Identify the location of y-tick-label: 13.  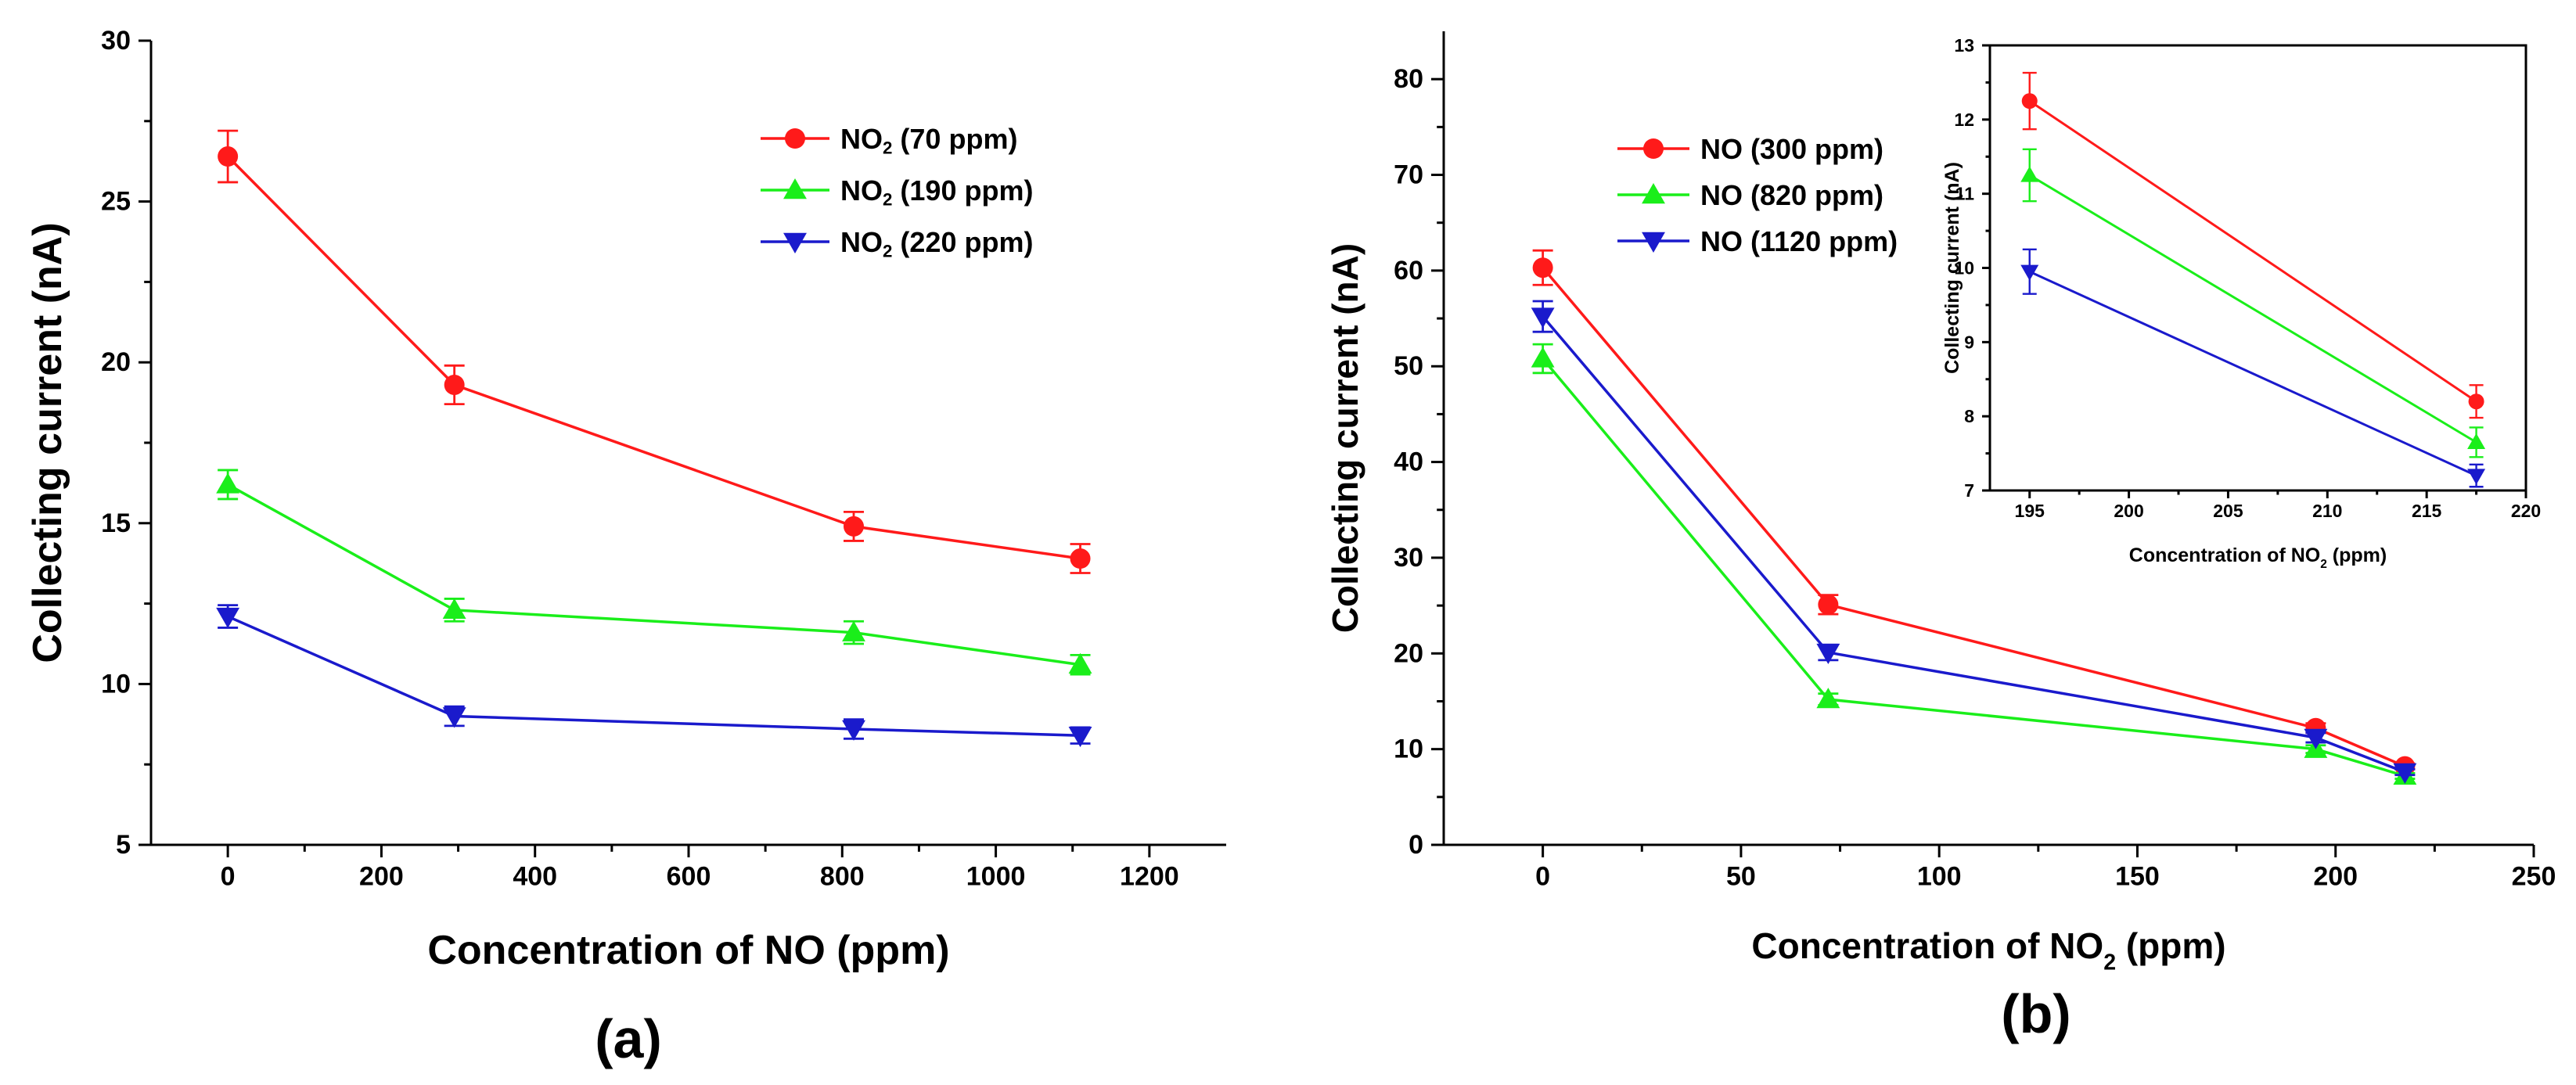
(1964, 45).